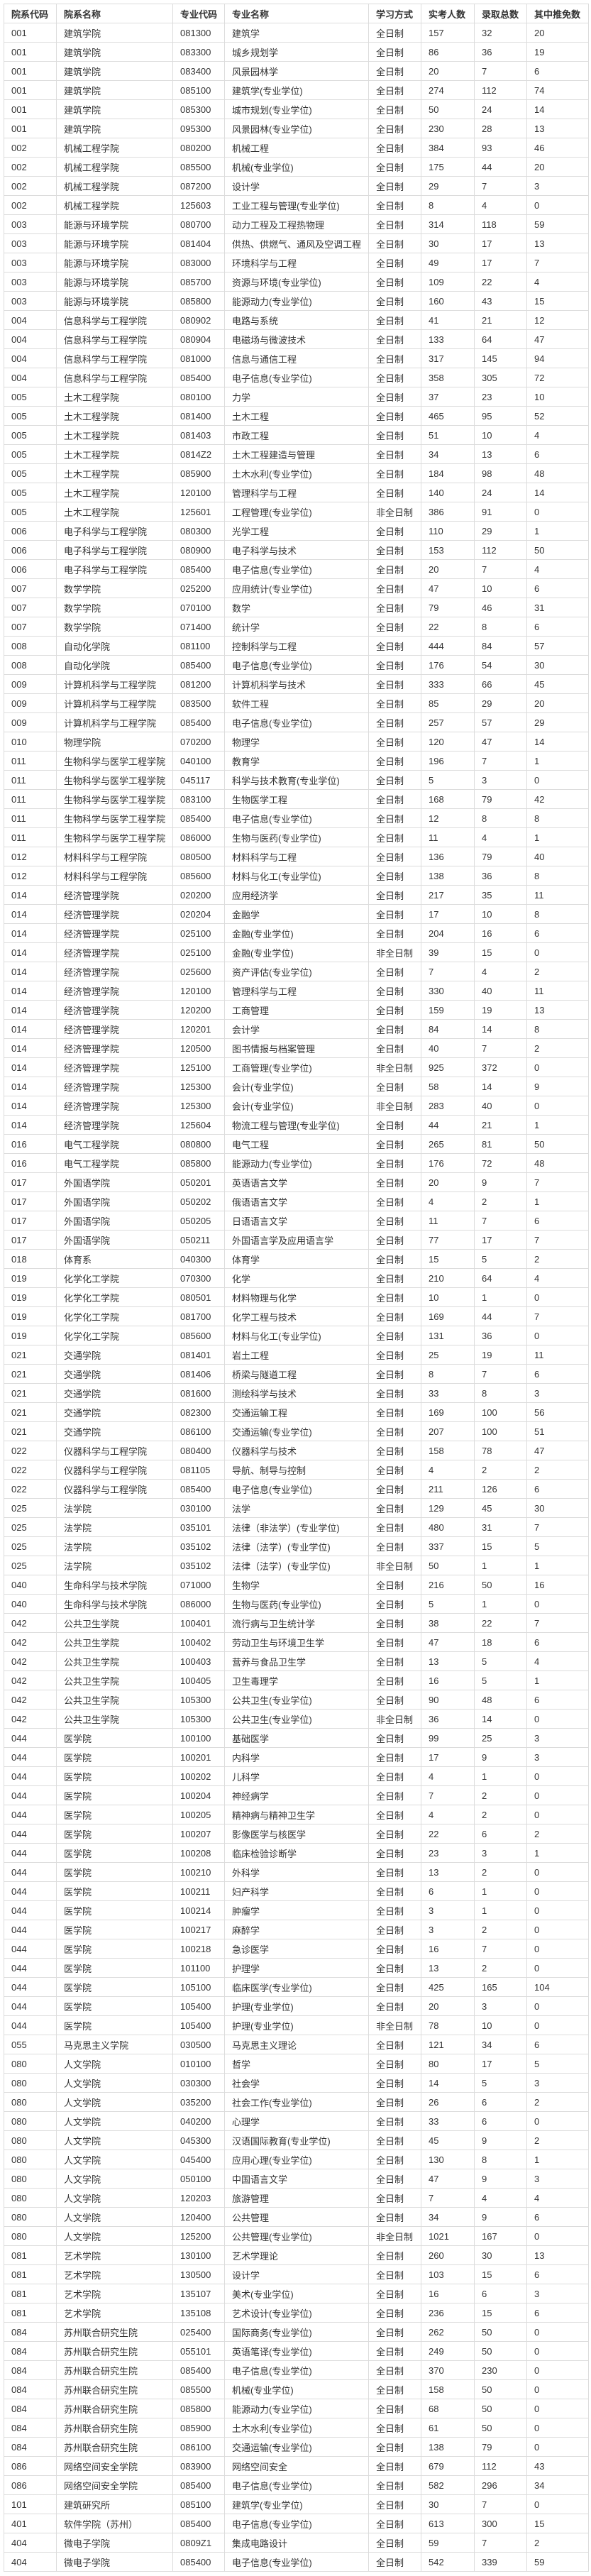  Describe the element at coordinates (557, 607) in the screenshot. I see `cell-exempt-count: 31` at that location.